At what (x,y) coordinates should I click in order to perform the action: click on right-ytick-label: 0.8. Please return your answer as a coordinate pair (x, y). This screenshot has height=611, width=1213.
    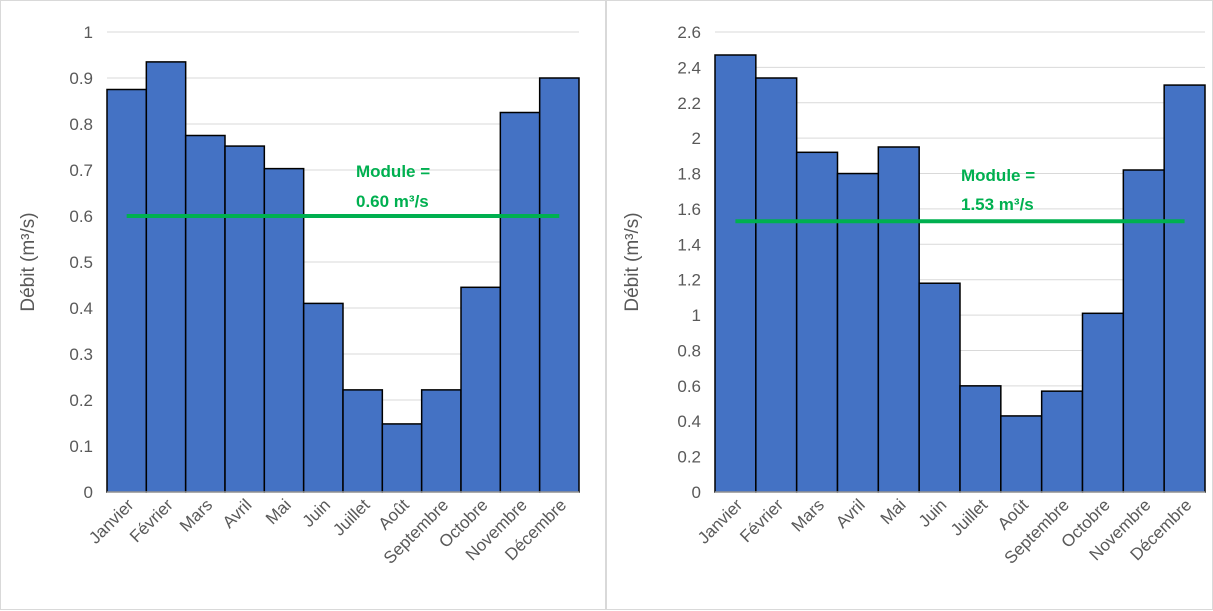
    Looking at the image, I should click on (689, 350).